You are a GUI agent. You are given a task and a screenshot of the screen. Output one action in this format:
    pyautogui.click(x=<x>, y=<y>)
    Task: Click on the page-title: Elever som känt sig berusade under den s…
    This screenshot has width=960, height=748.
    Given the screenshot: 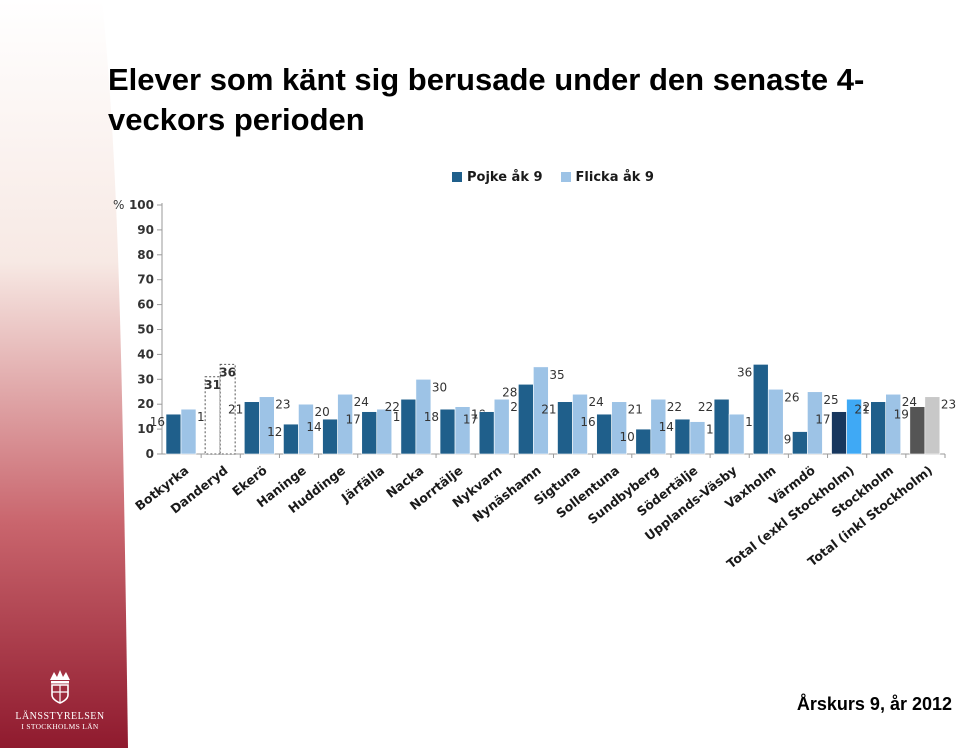 What is the action you would take?
    pyautogui.click(x=486, y=99)
    